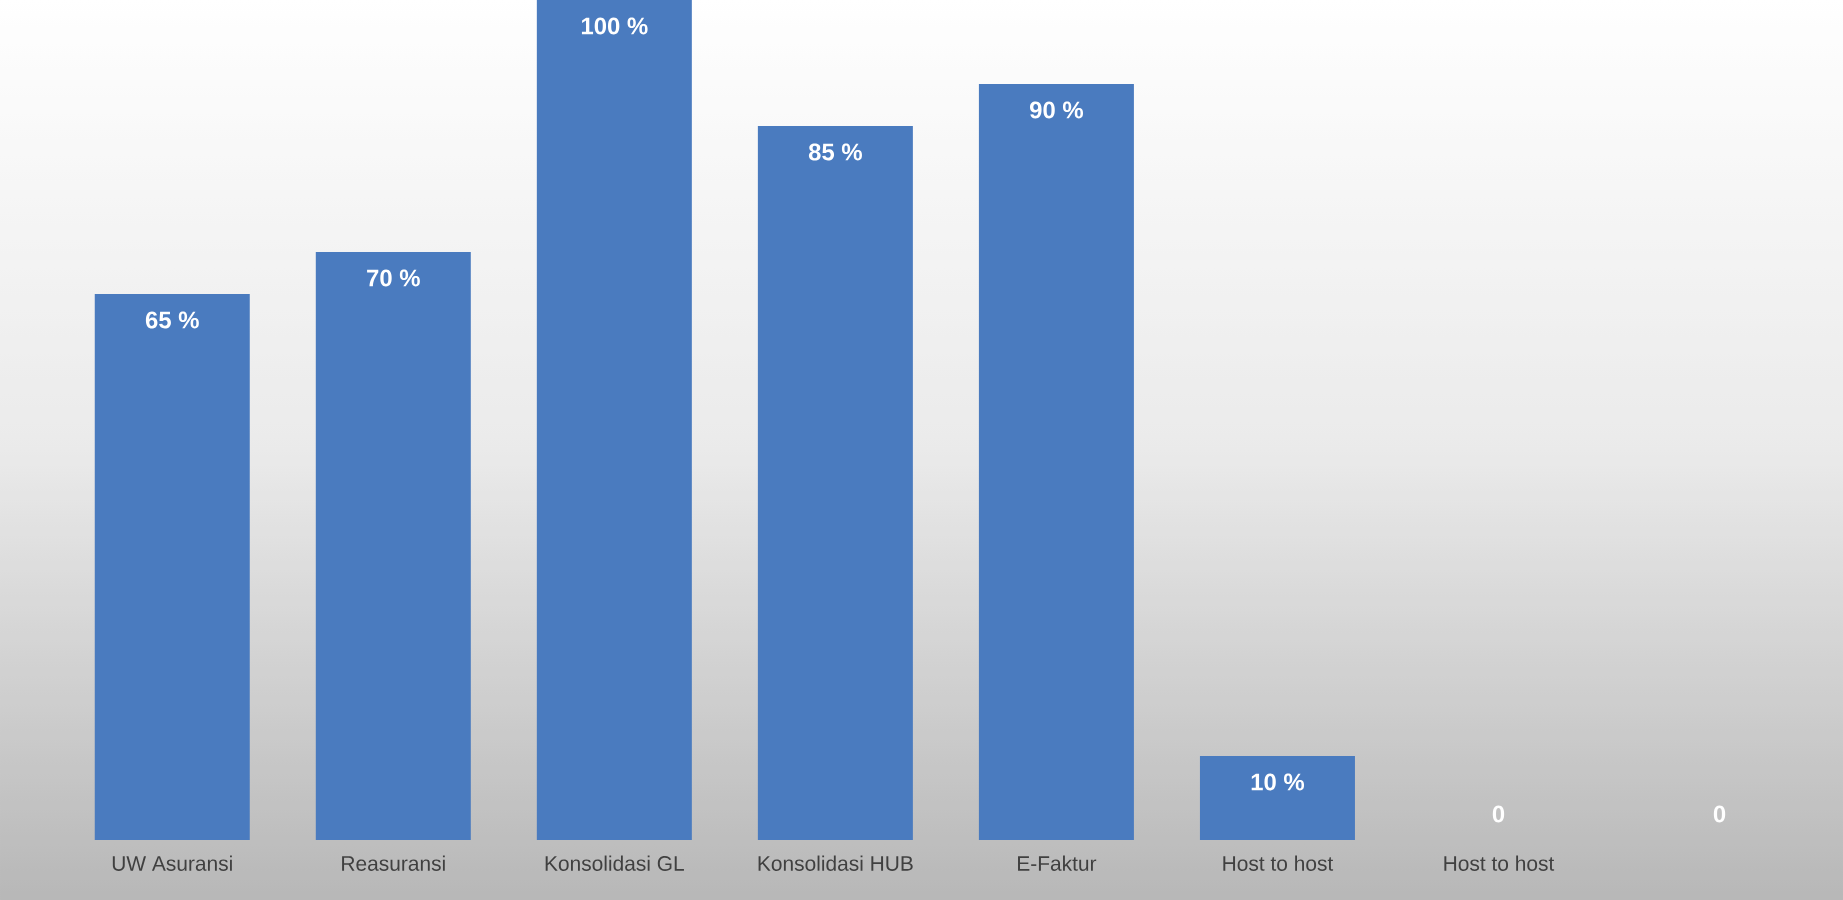 This screenshot has width=1843, height=900. I want to click on x-tick-label: Reasuransi, so click(393, 863).